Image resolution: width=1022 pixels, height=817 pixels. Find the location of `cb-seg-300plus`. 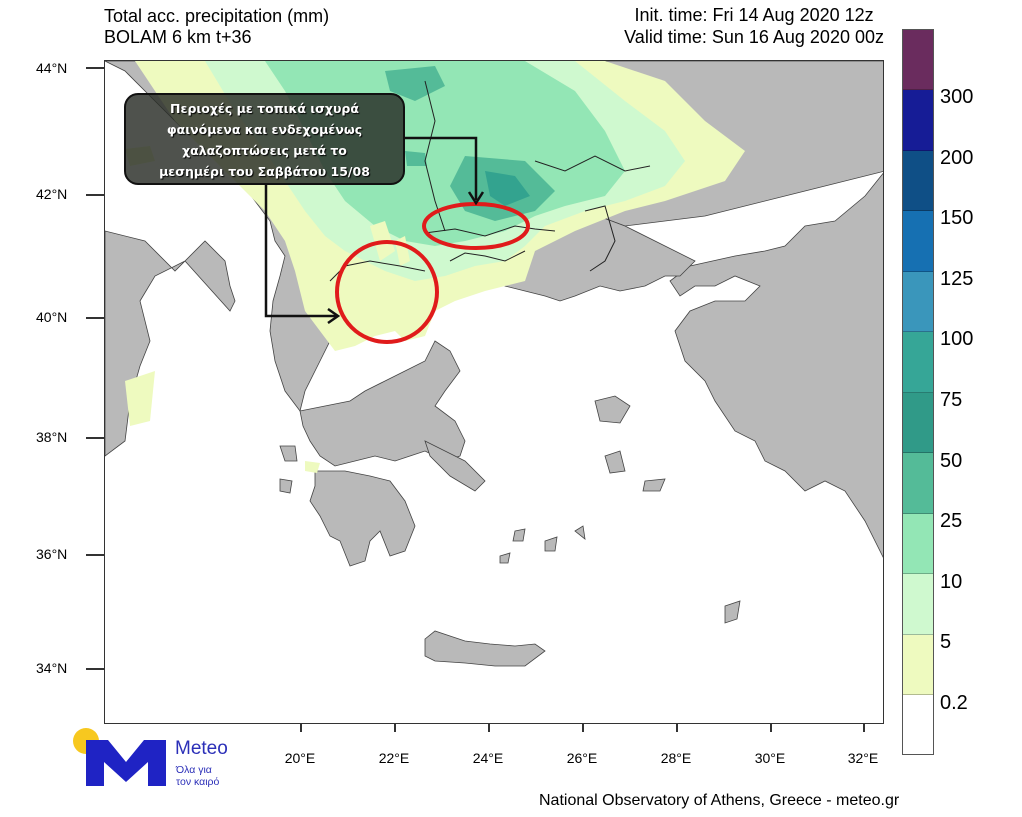

cb-seg-300plus is located at coordinates (918, 60).